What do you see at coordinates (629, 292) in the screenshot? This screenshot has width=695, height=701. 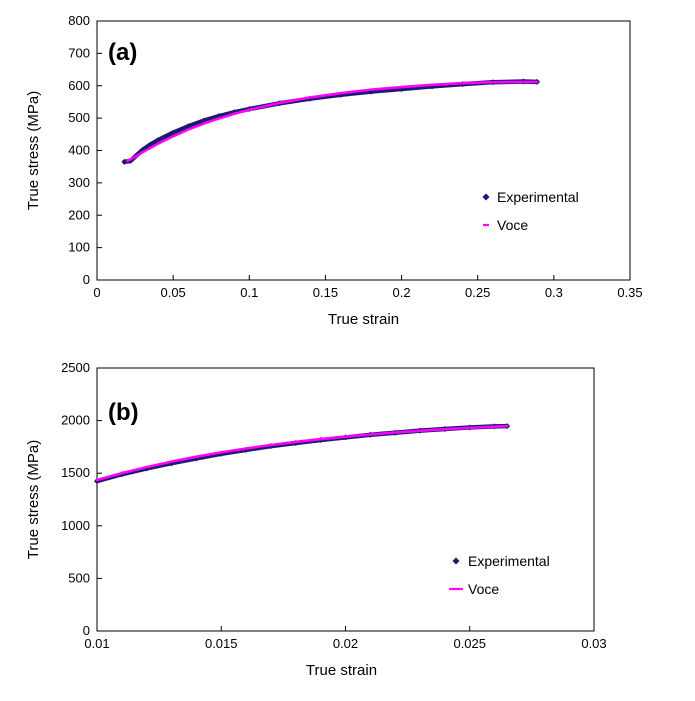 I see `x-tick-label: 0.35` at bounding box center [629, 292].